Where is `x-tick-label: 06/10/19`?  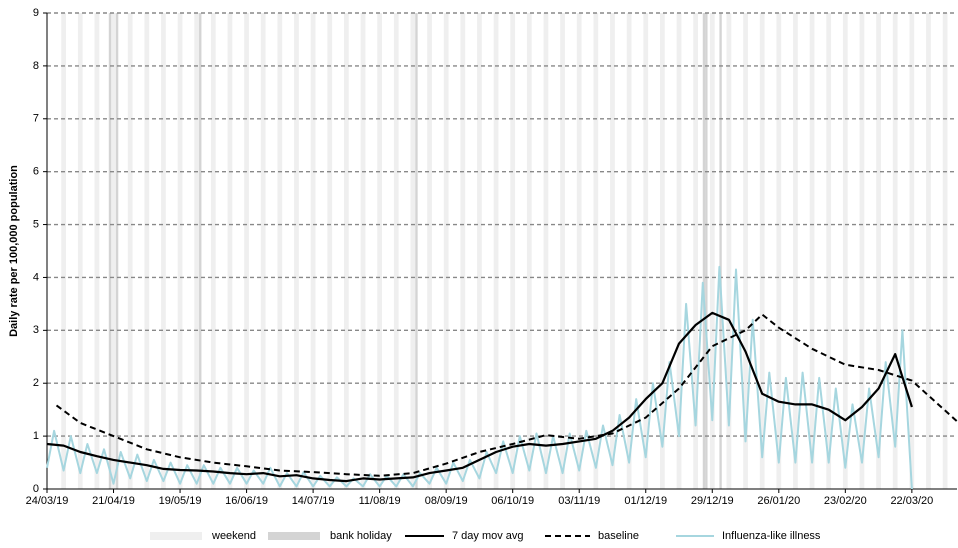 x-tick-label: 06/10/19 is located at coordinates (512, 501).